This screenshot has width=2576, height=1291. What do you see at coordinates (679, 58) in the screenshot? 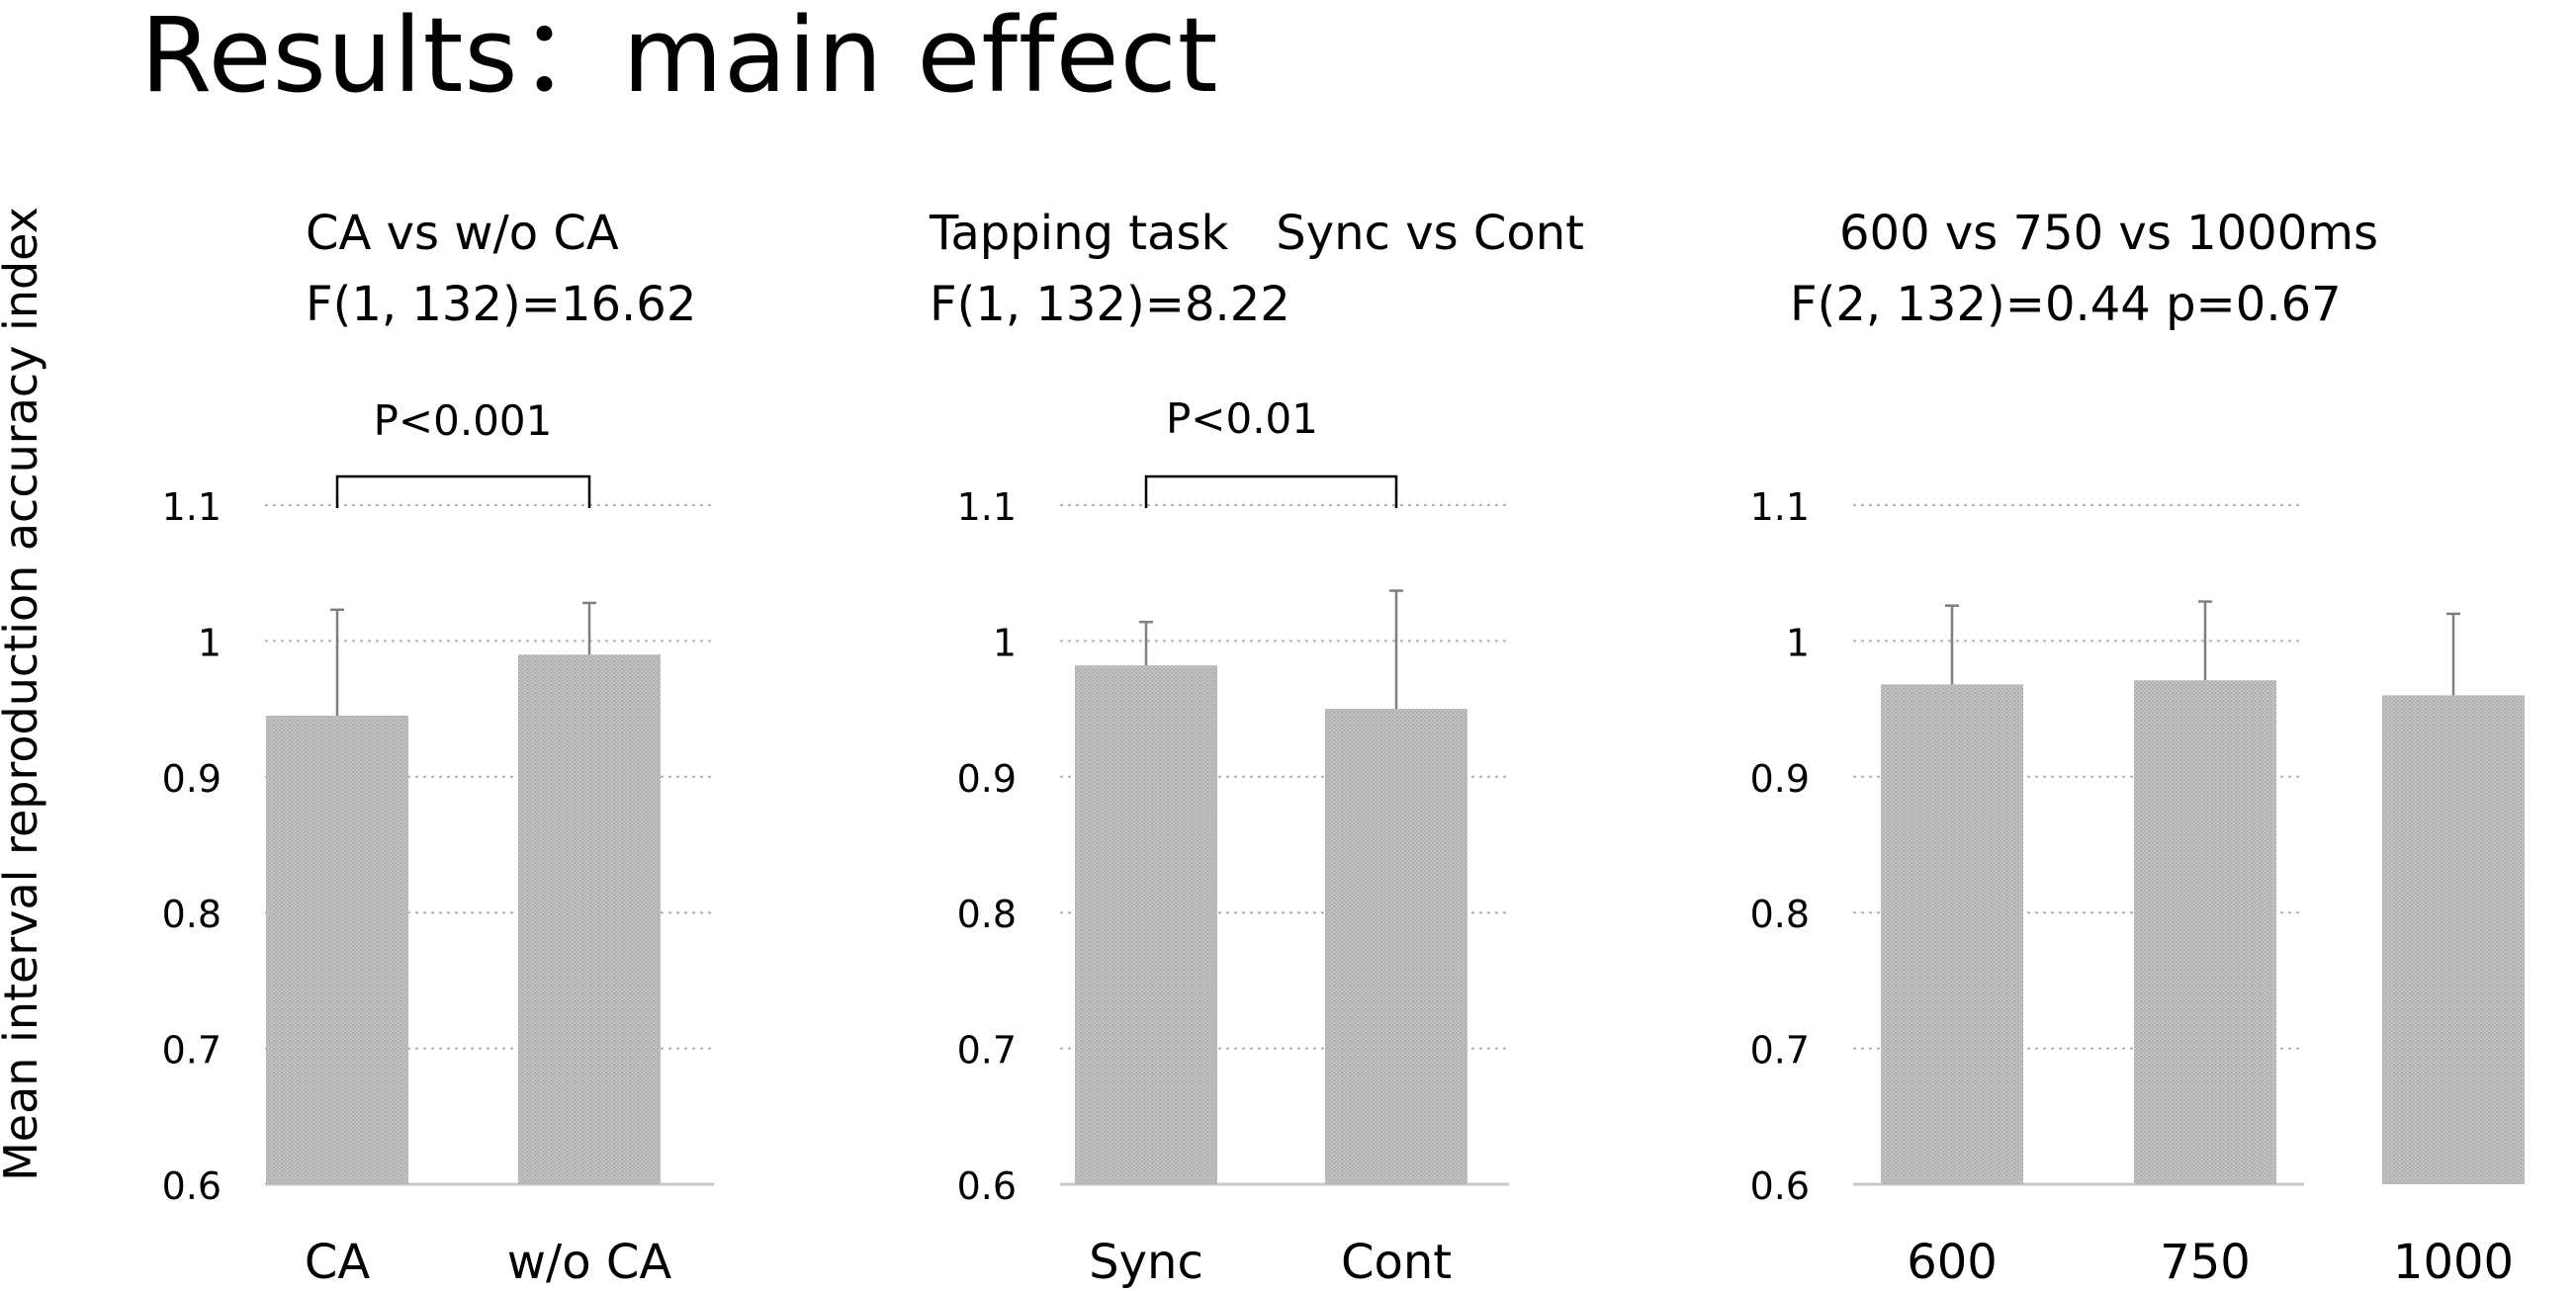
I see `slide-title: Results：main effect` at bounding box center [679, 58].